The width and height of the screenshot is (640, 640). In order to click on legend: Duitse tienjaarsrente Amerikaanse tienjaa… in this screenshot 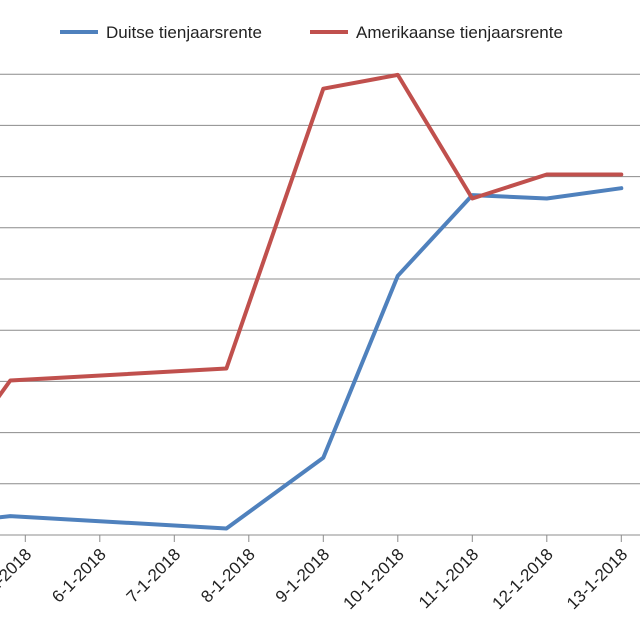, I will do `click(311, 32)`.